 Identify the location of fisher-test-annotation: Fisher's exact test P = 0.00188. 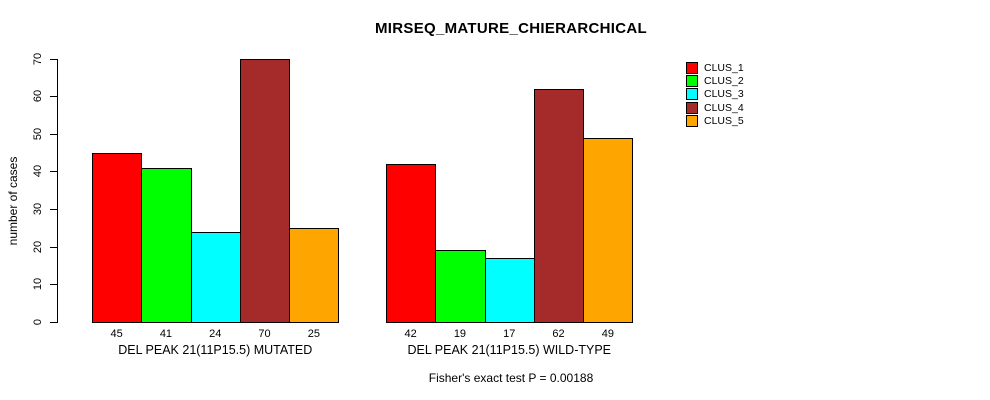
(511, 378).